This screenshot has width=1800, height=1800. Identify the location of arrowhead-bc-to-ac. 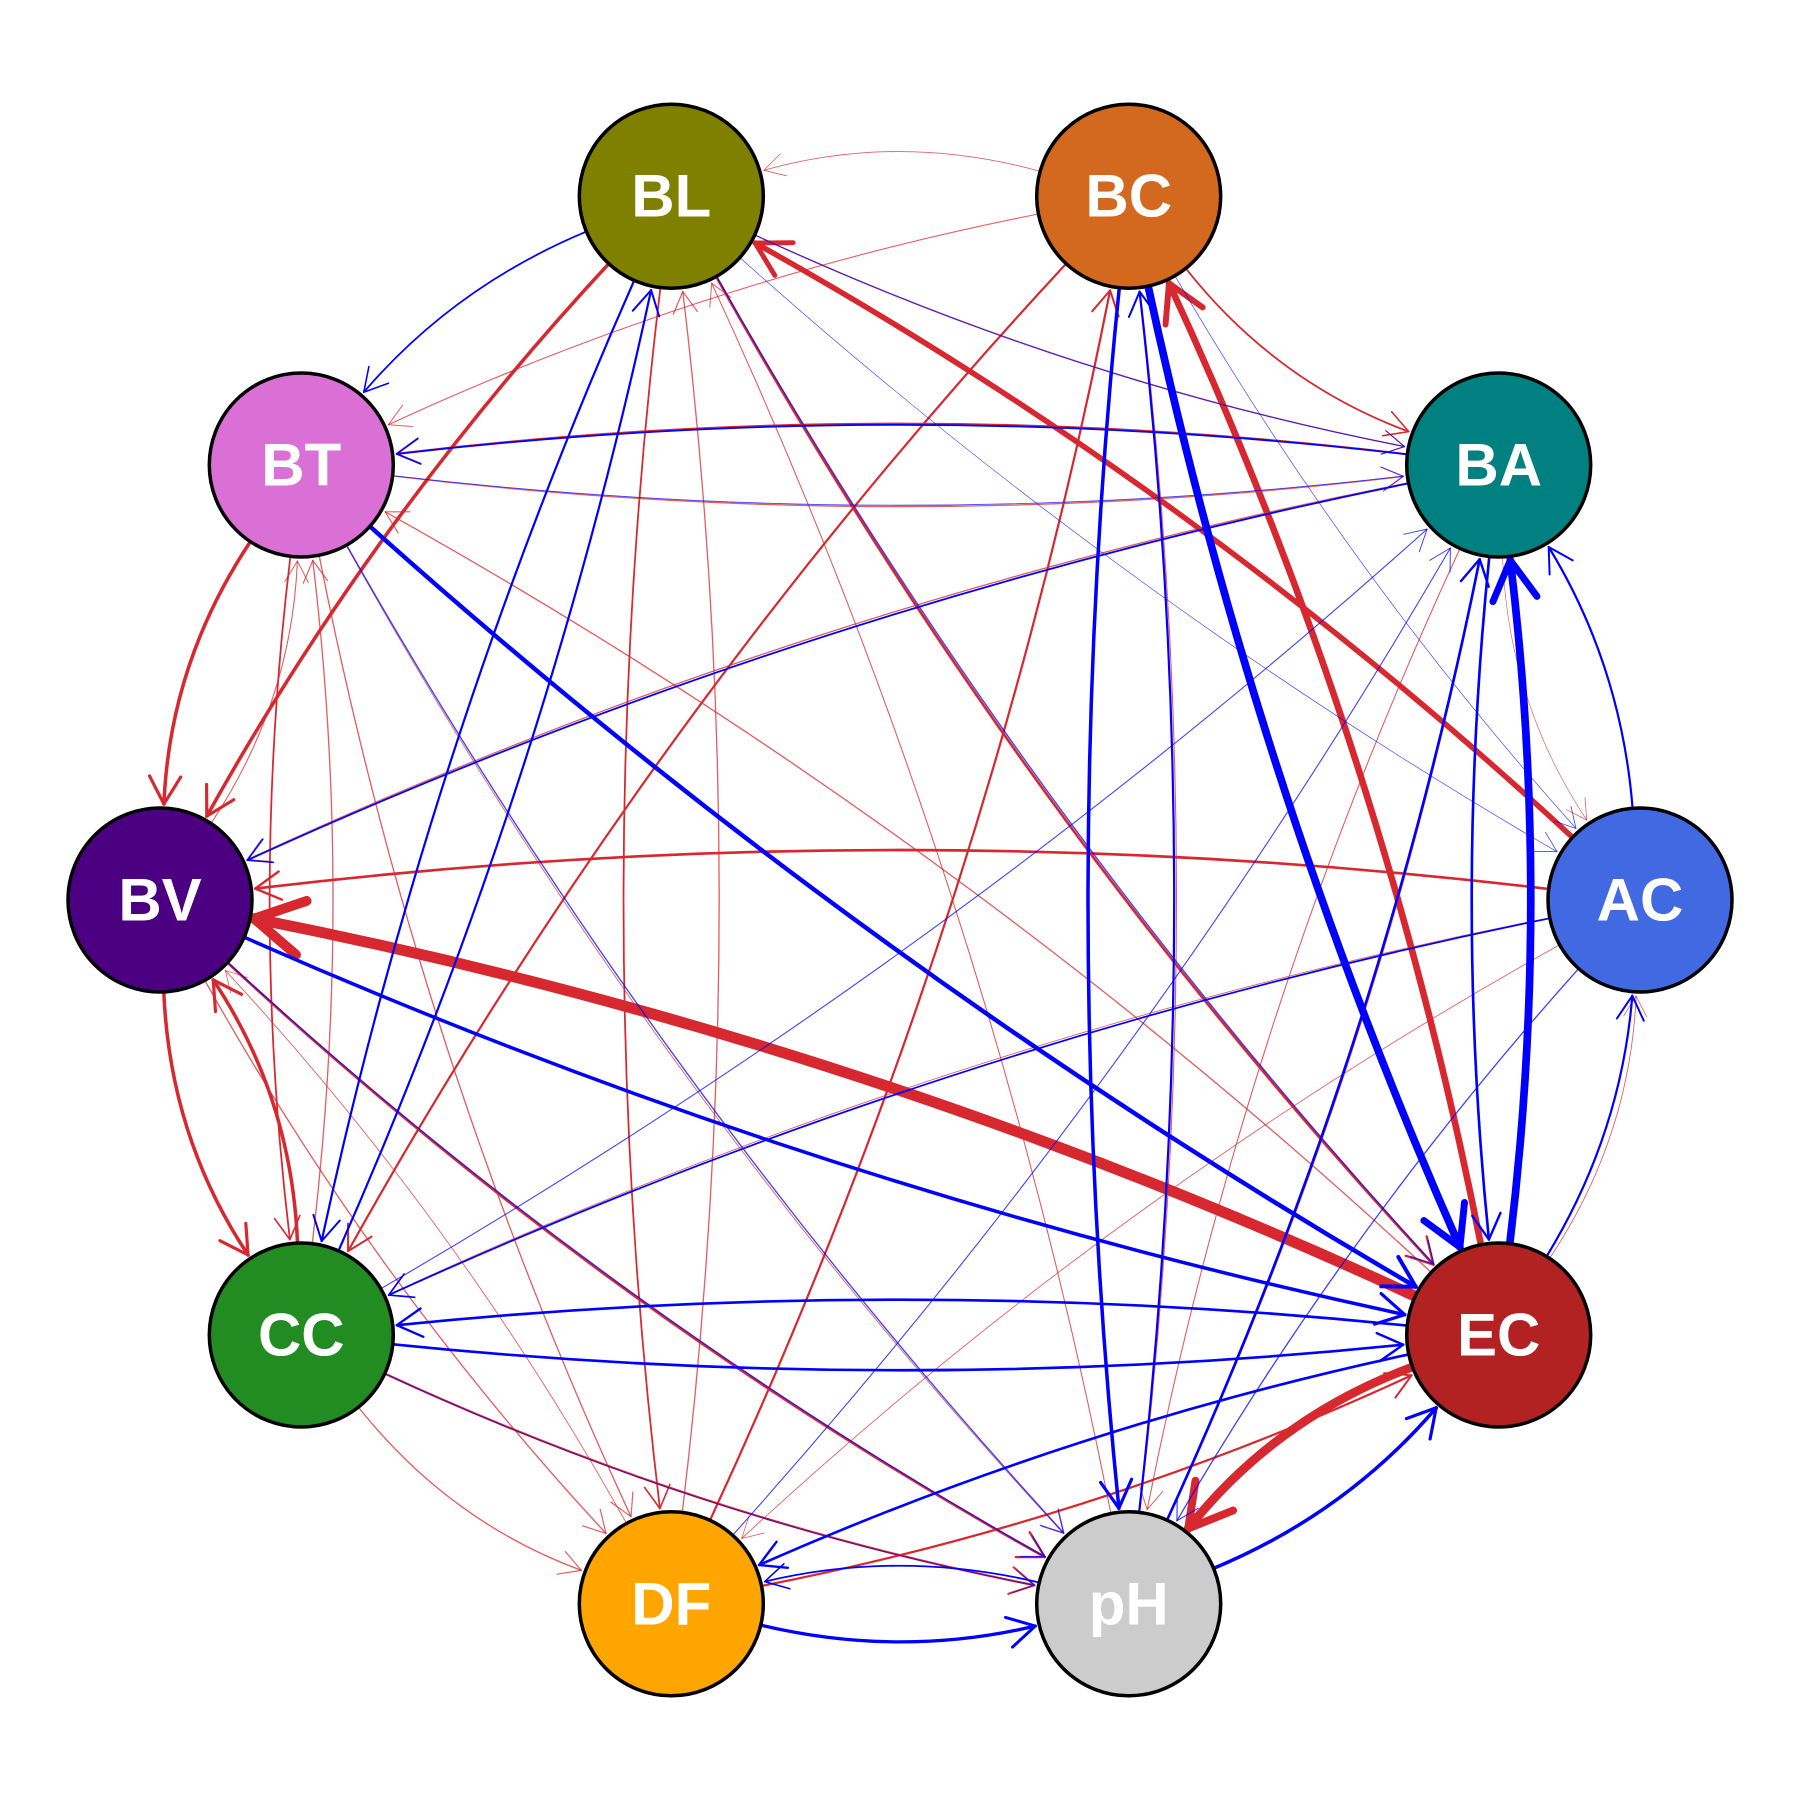
(1565, 817).